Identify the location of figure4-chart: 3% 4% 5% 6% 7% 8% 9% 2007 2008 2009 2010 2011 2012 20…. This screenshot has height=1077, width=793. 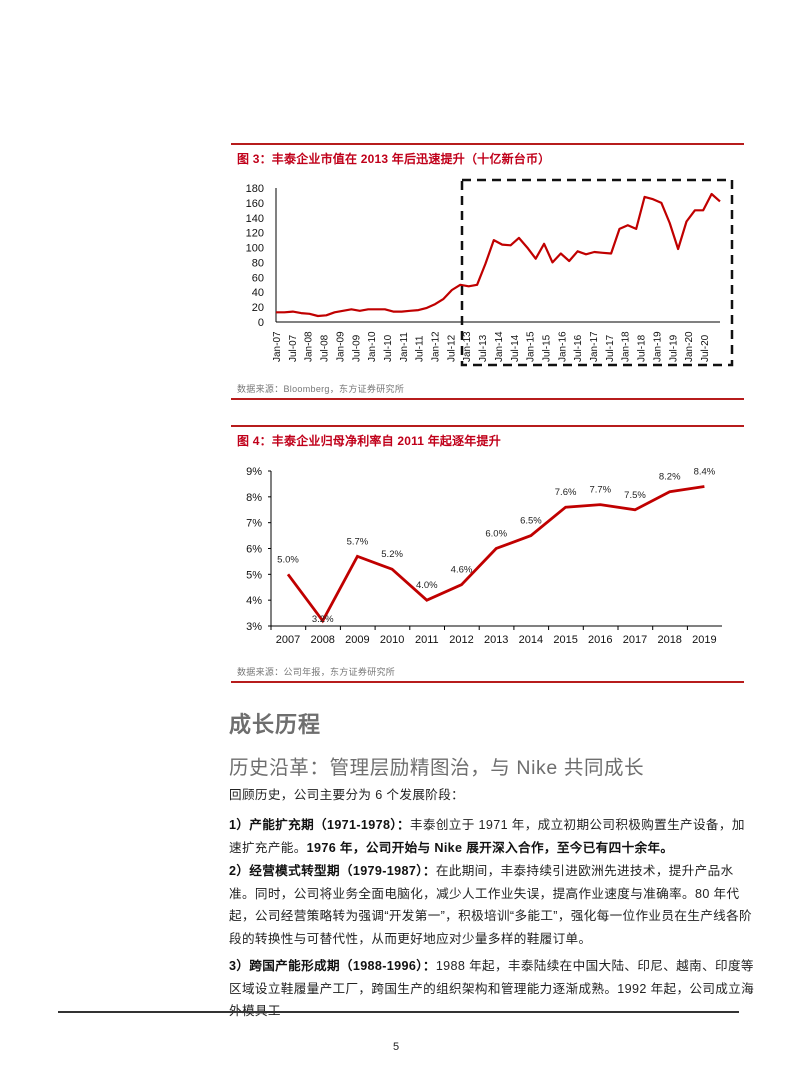
(484, 556).